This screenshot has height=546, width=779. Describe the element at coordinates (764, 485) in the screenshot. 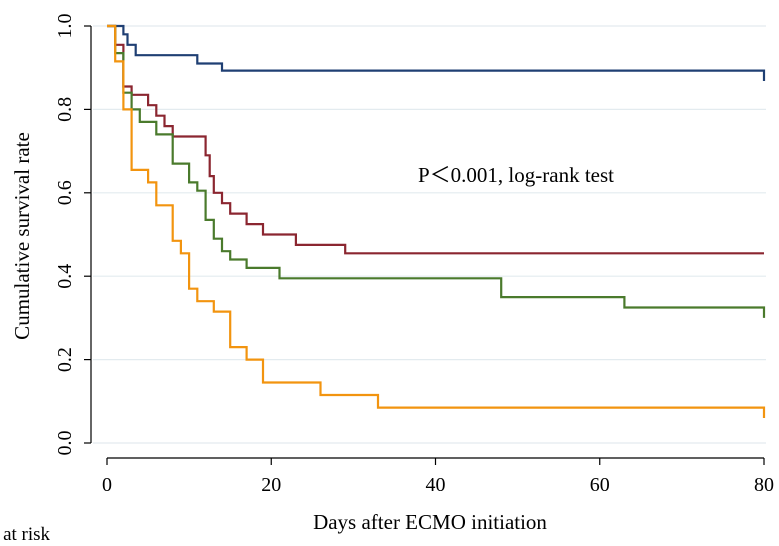

I see `x-tick-label: 80` at that location.